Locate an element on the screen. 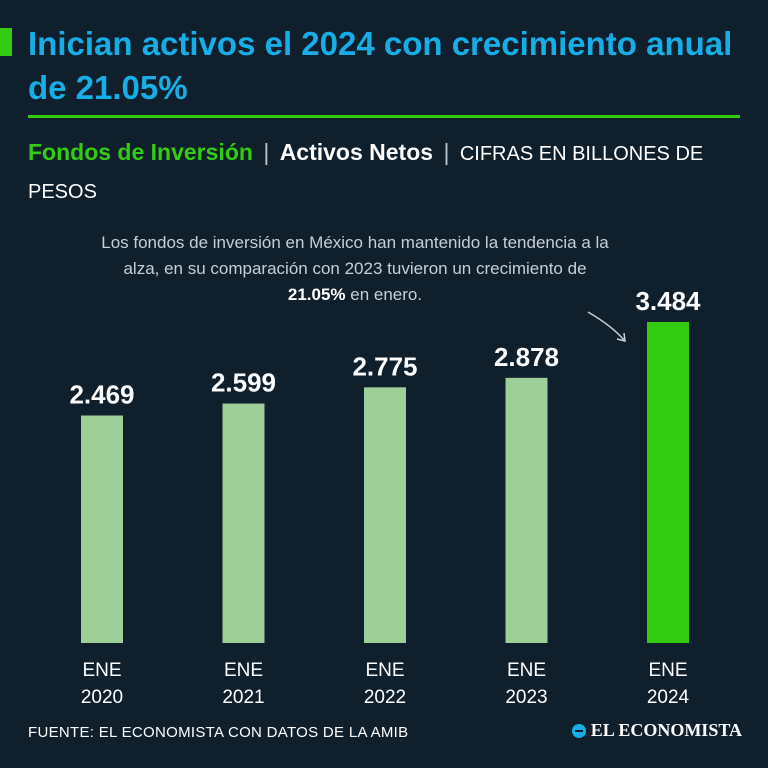 The image size is (768, 768). title-divider is located at coordinates (384, 116).